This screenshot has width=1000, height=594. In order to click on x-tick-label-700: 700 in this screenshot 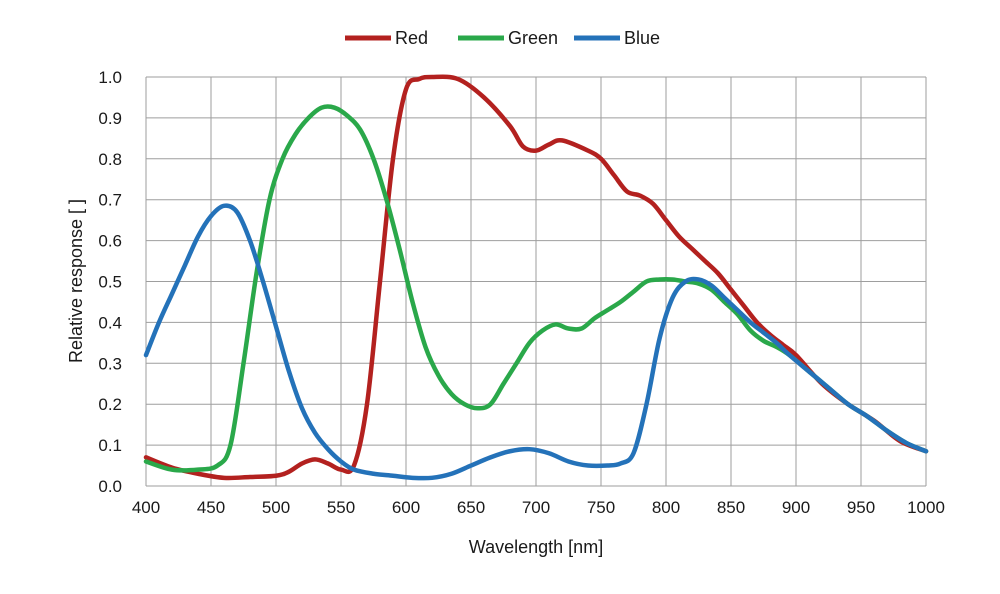, I will do `click(536, 507)`.